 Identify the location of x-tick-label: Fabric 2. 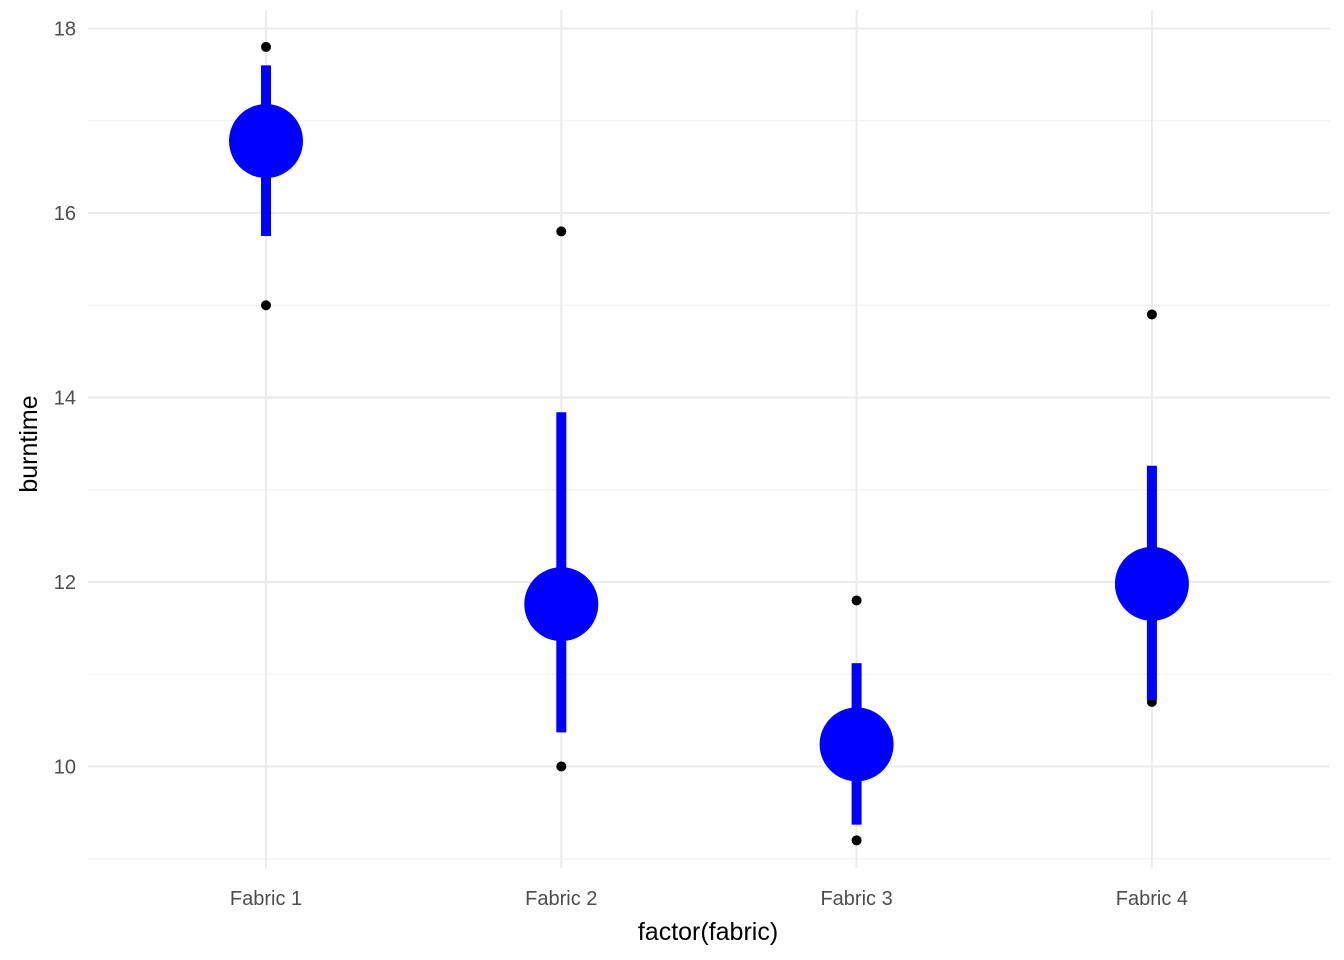
(561, 899).